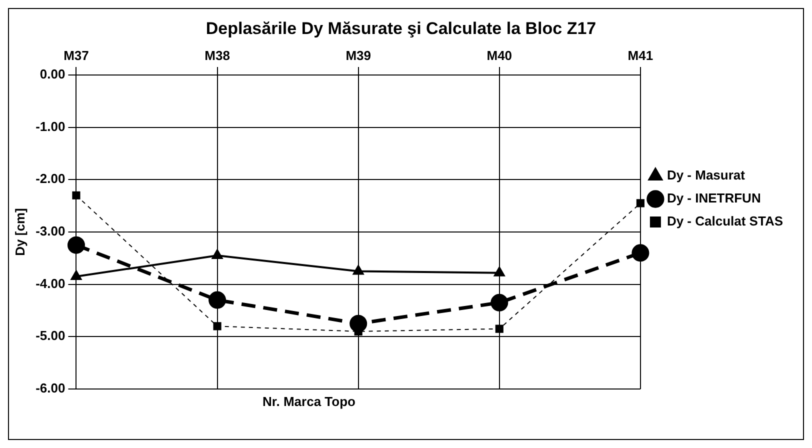 The image size is (812, 448). Describe the element at coordinates (20, 232) in the screenshot. I see `y-axis-title: Dy [cm]` at that location.